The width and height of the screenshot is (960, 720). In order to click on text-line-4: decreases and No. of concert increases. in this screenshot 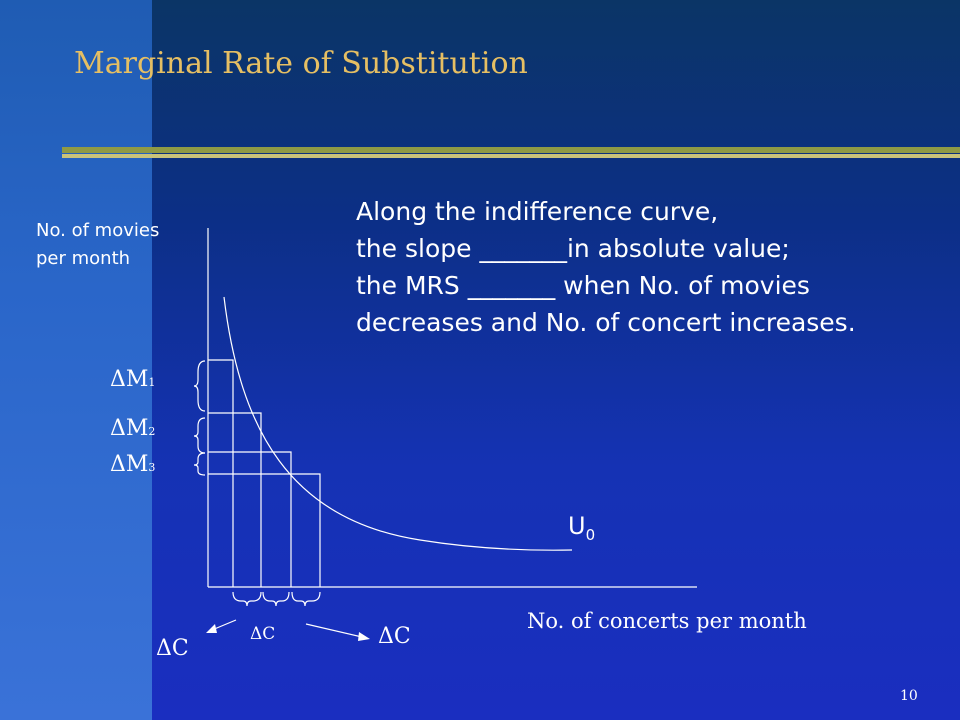, I will do `click(606, 322)`.